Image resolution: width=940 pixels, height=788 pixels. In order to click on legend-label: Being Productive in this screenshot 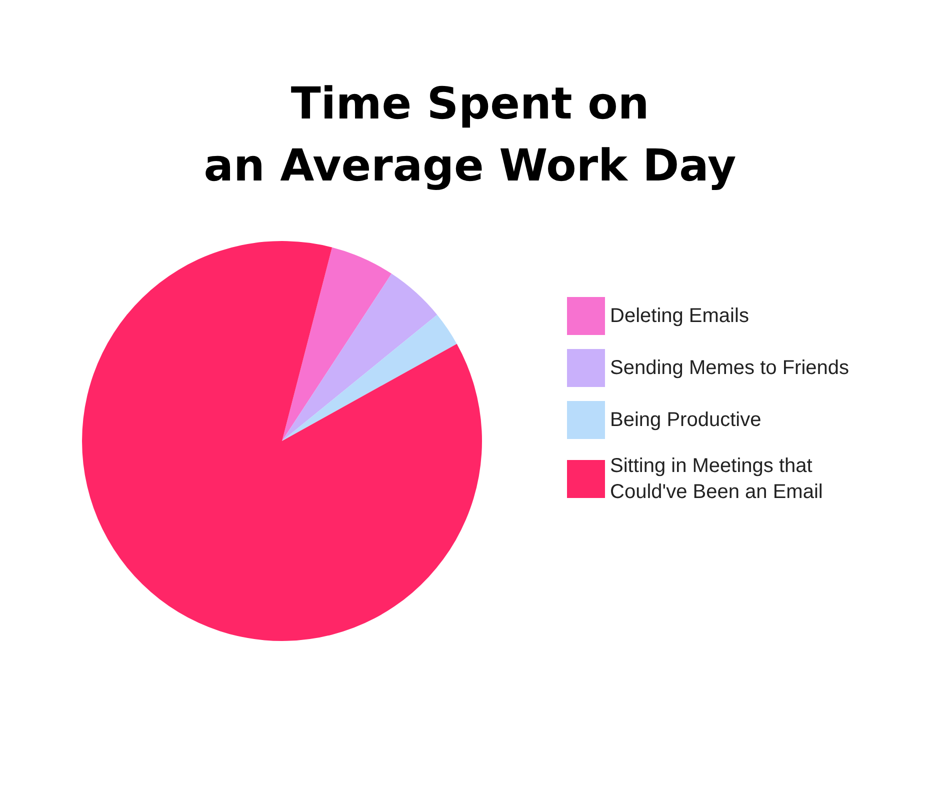, I will do `click(686, 420)`.